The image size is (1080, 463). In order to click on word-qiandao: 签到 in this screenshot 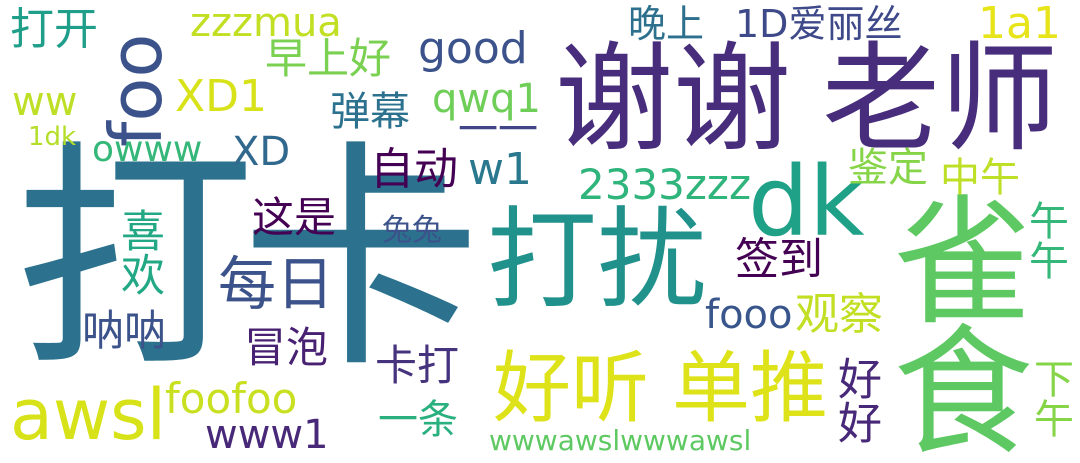, I will do `click(779, 259)`.